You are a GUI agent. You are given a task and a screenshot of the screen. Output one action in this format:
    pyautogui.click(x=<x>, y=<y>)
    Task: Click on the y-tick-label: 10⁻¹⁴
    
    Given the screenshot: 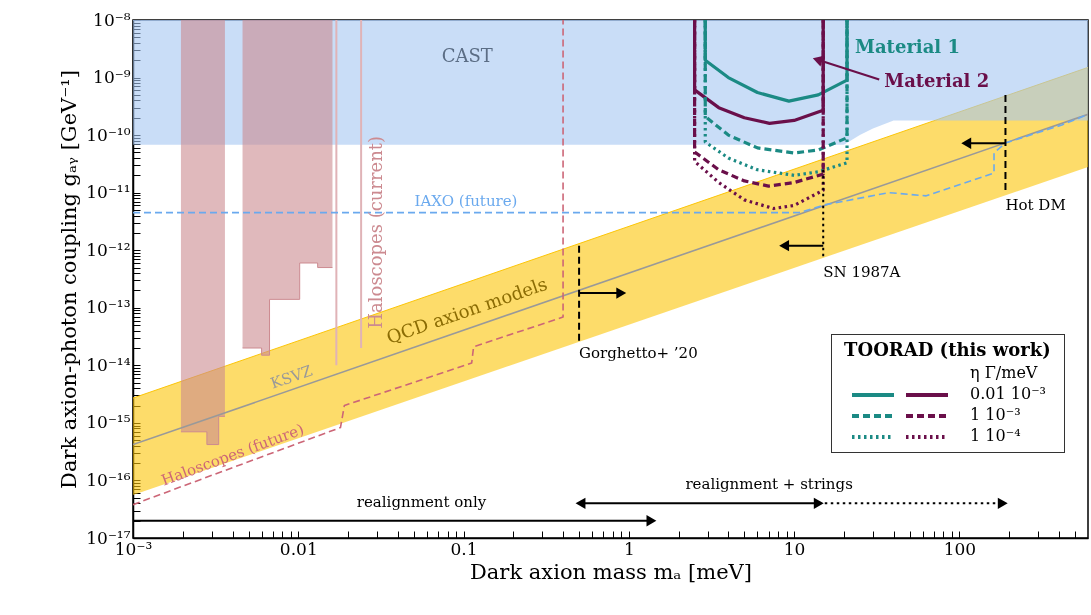 What is the action you would take?
    pyautogui.click(x=108, y=364)
    